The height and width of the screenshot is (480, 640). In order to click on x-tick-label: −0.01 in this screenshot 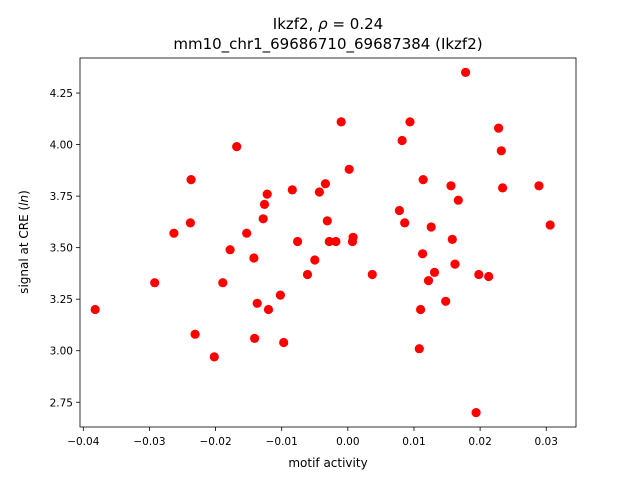, I will do `click(282, 442)`.